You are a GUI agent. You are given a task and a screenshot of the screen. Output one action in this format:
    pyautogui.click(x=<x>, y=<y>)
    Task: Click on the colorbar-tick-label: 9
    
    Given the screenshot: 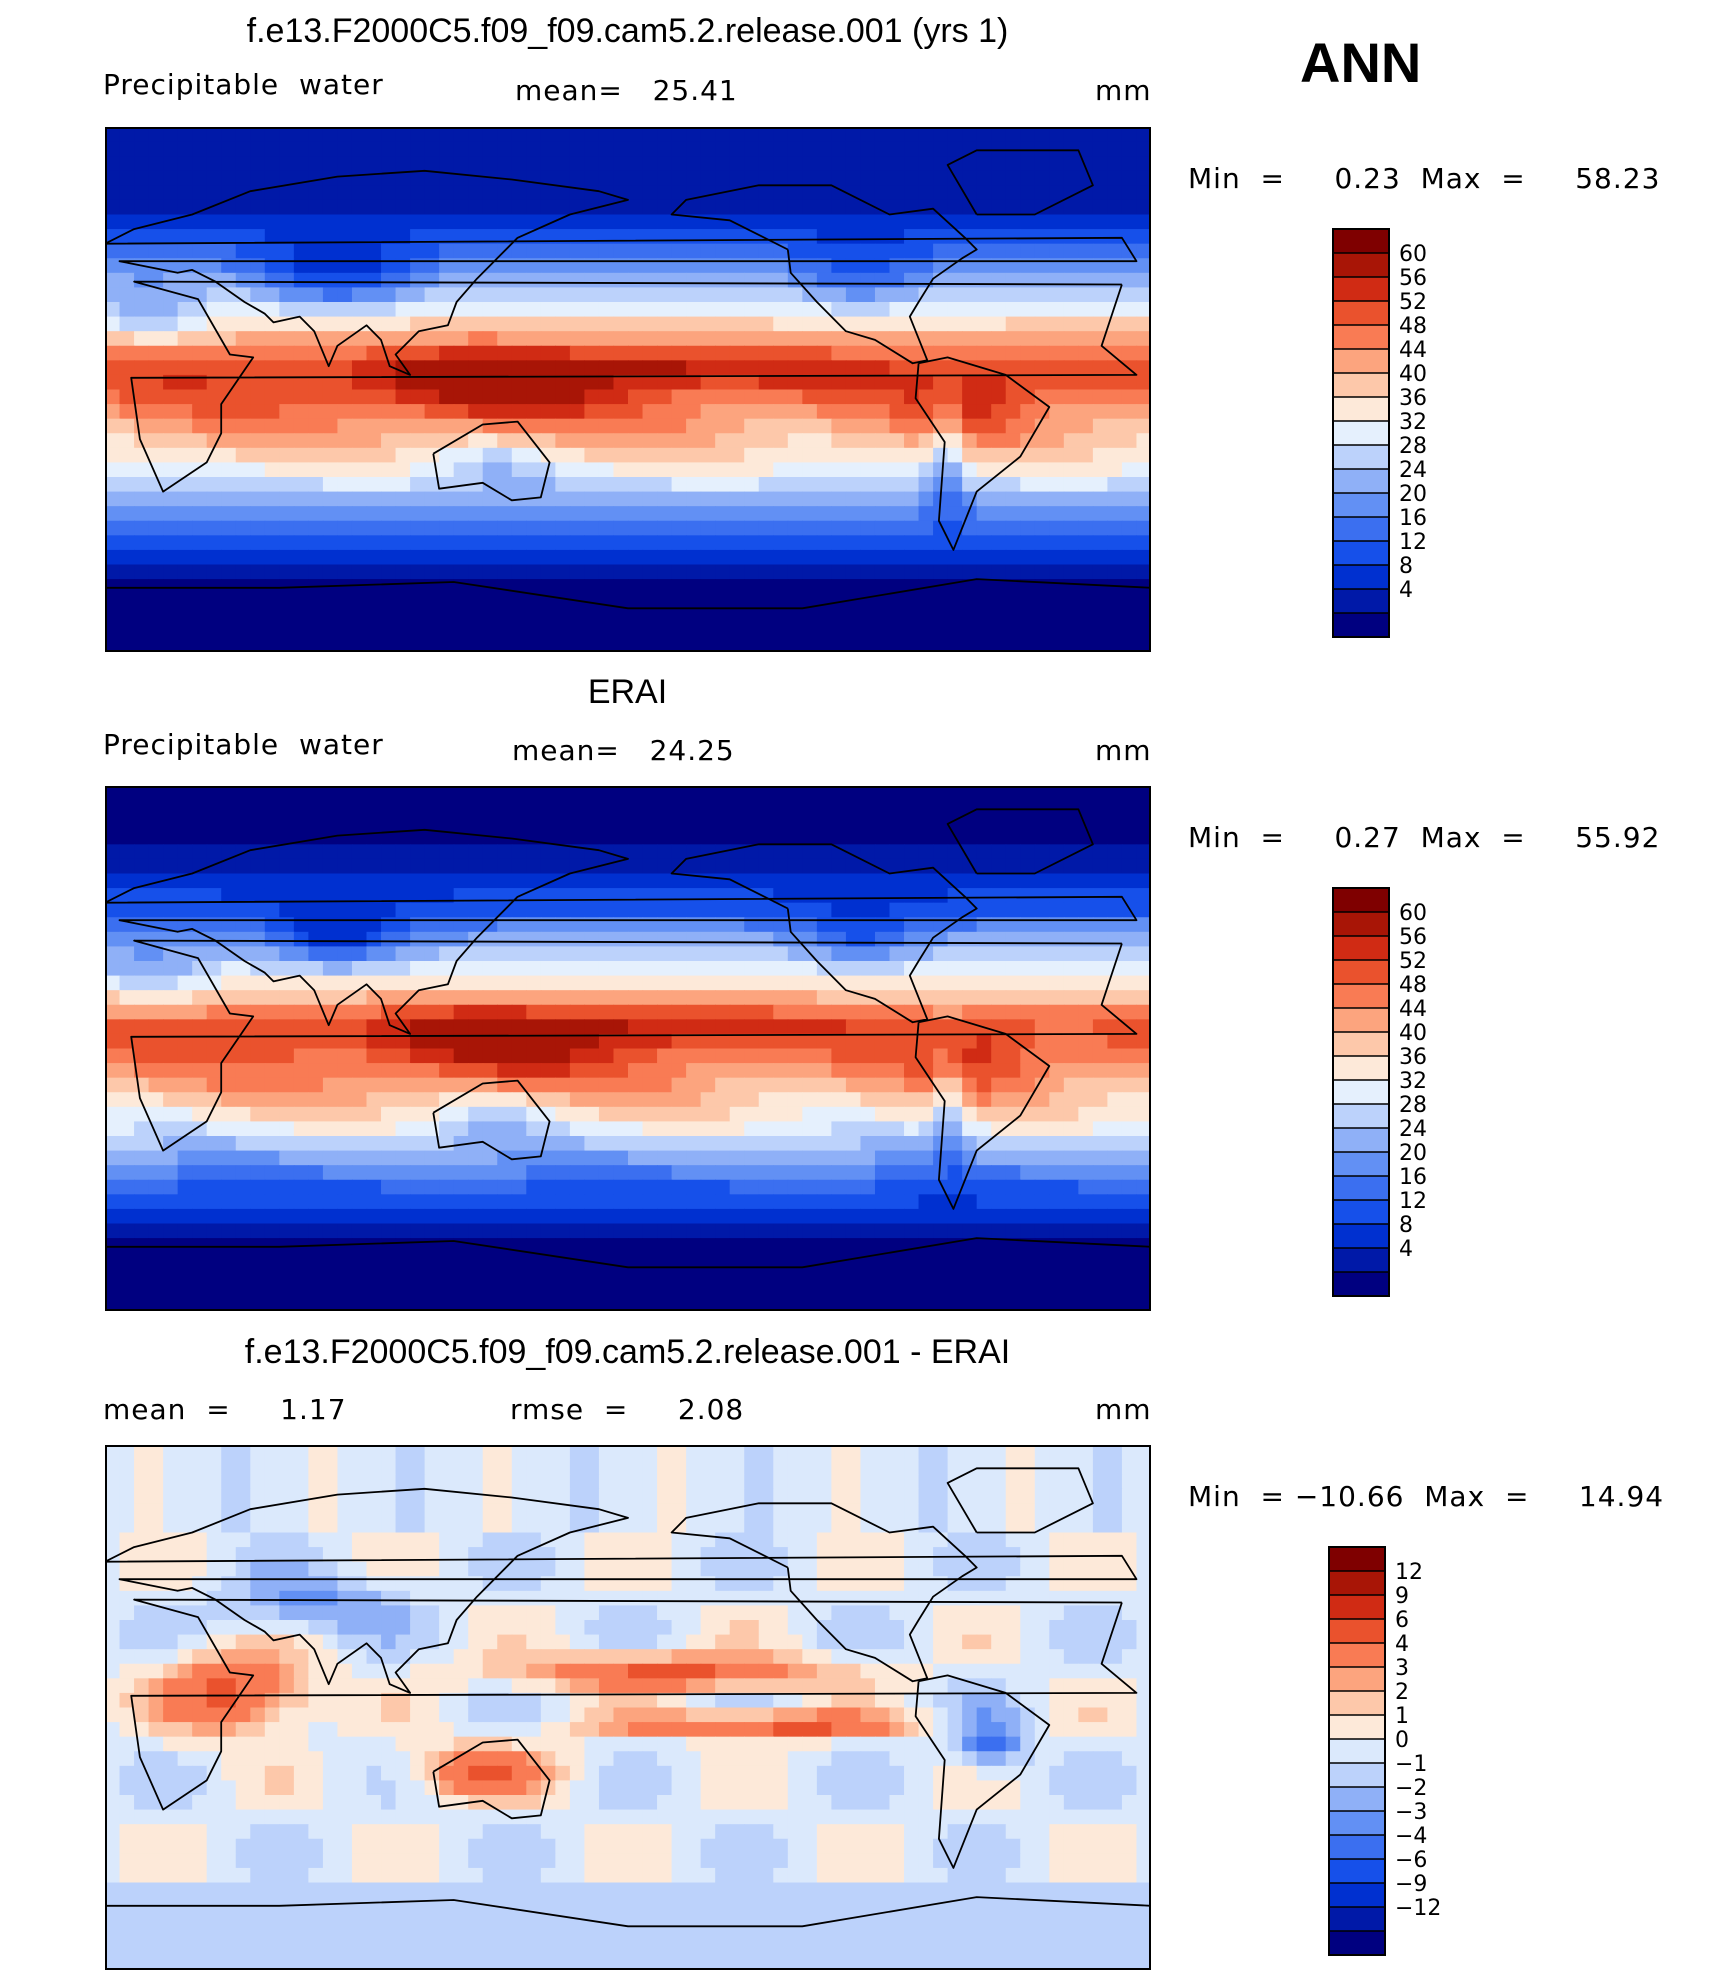 What is the action you would take?
    pyautogui.click(x=1402, y=1596)
    